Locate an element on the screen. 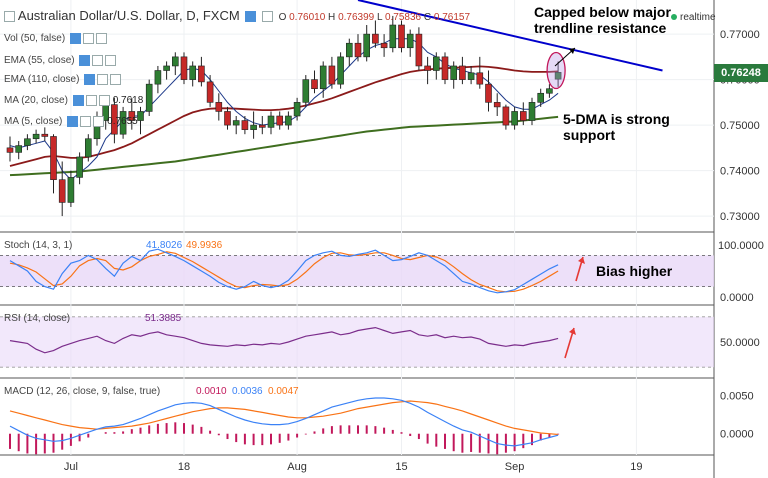 The height and width of the screenshot is (478, 768). panel-value: 49.9936 is located at coordinates (204, 245).